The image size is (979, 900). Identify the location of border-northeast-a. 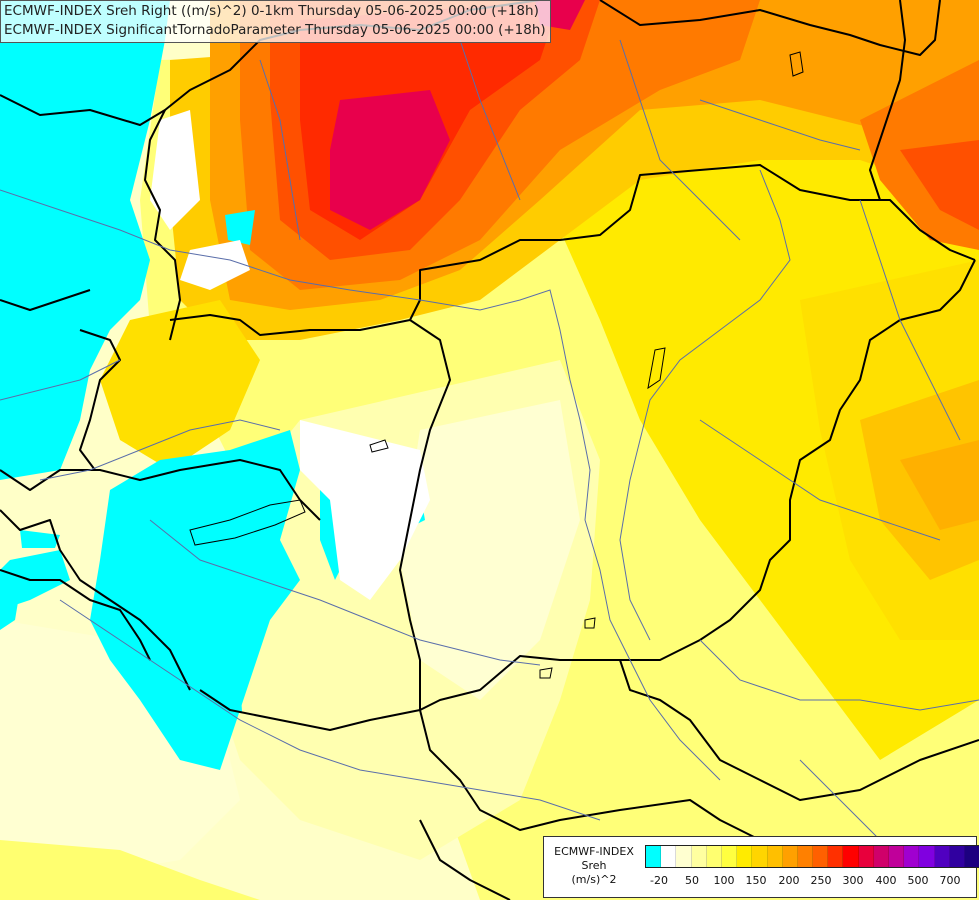
(887, 100).